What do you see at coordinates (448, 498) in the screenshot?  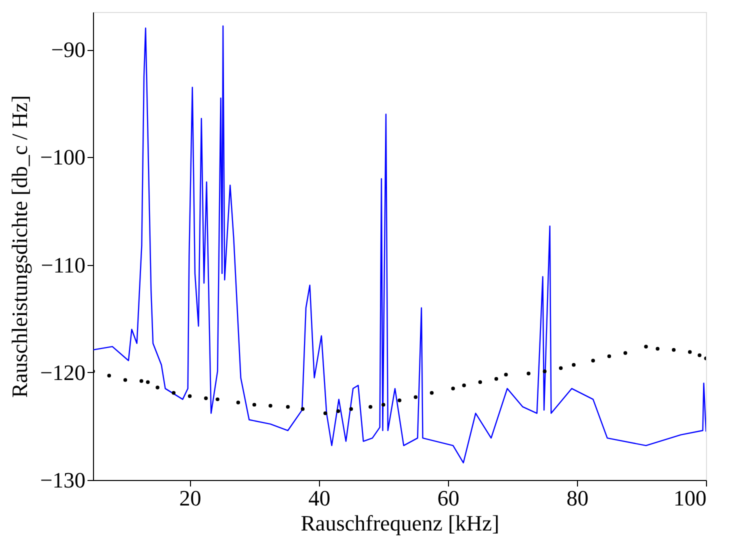 I see `x-tick-label: 60` at bounding box center [448, 498].